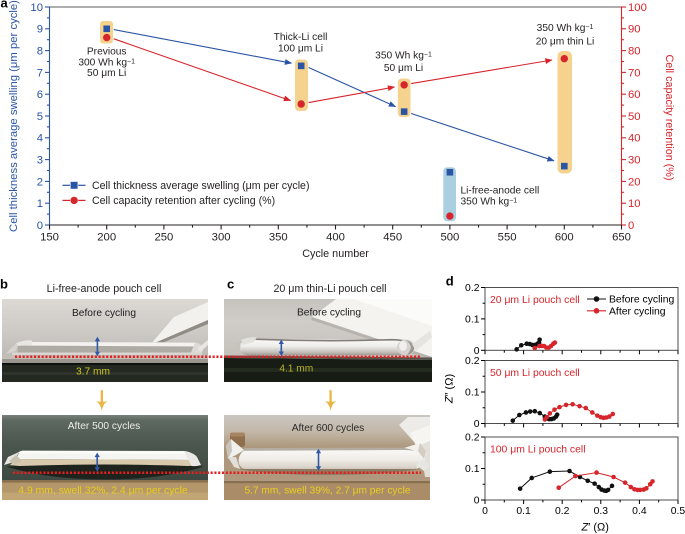 The width and height of the screenshot is (685, 534). Describe the element at coordinates (634, 139) in the screenshot. I see `svg-text: 40` at that location.